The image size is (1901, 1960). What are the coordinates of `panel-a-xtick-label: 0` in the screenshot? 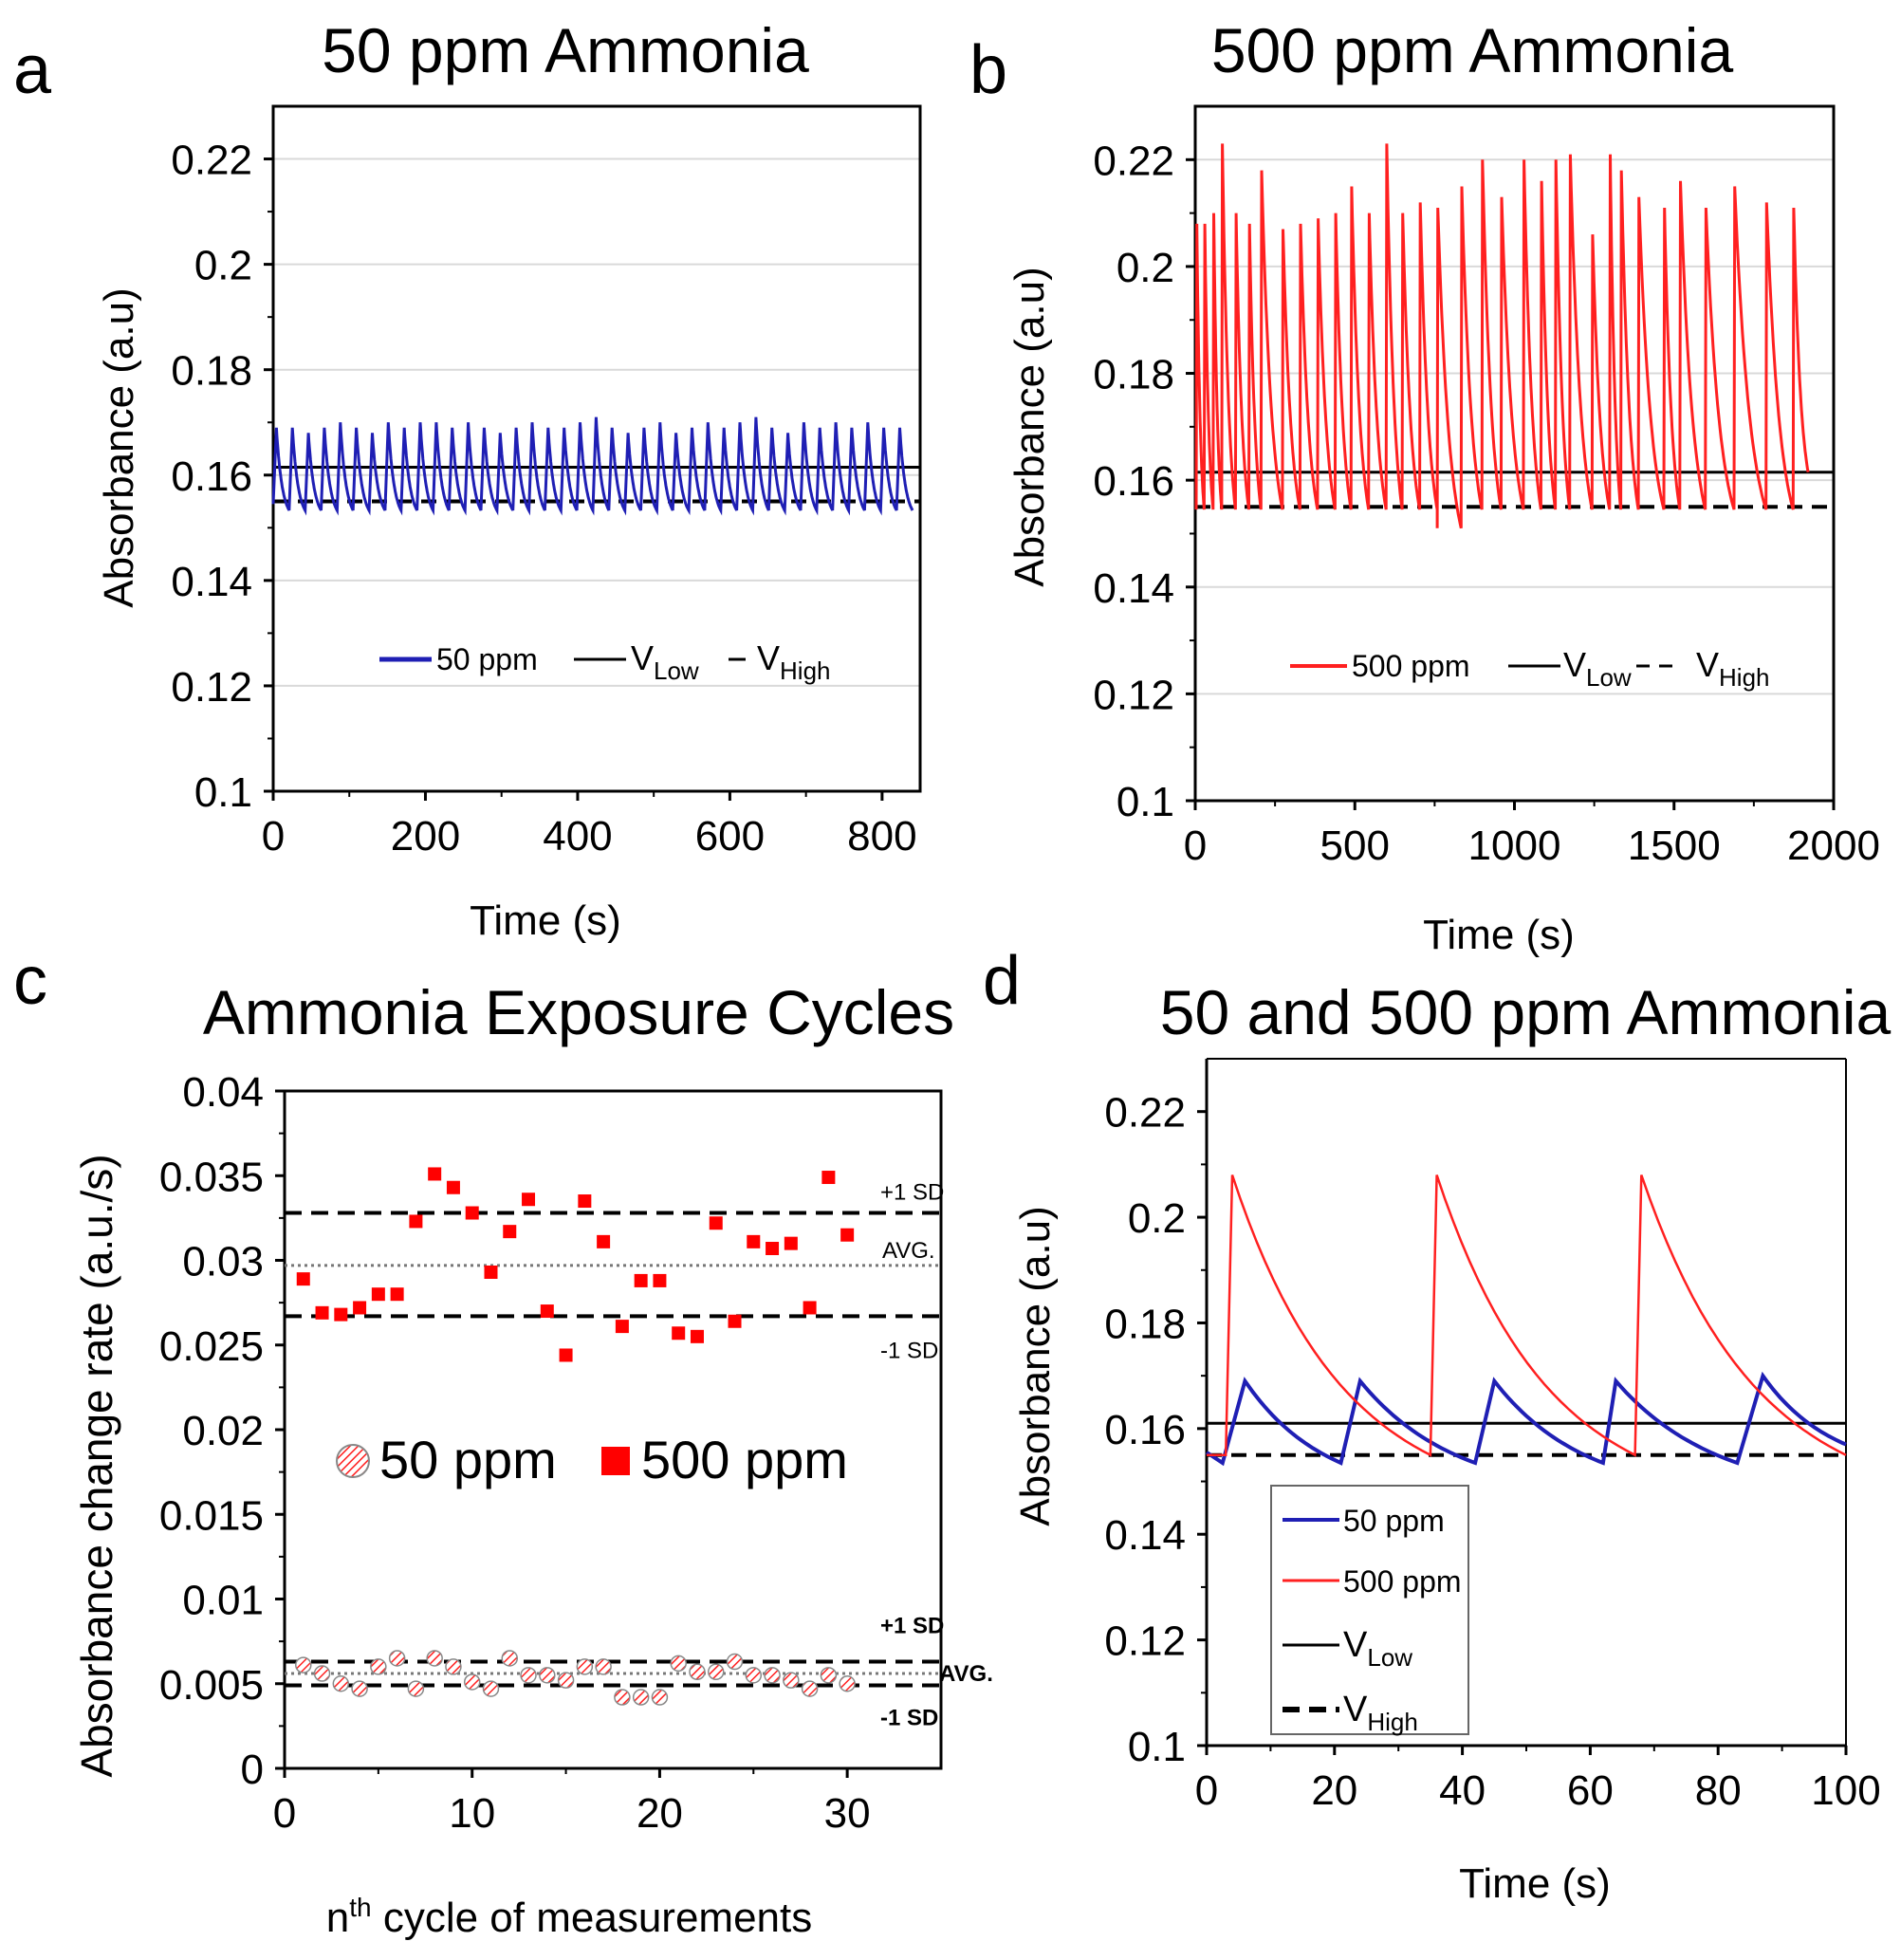 It's located at (273, 836).